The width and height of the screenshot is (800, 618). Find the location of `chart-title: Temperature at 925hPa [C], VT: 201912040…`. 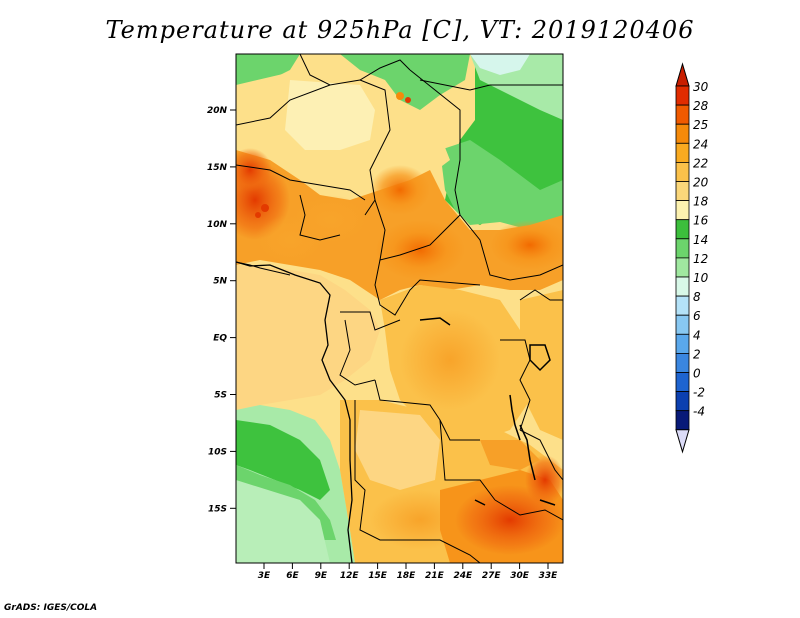

chart-title: Temperature at 925hPa [C], VT: 201912040… is located at coordinates (400, 30).